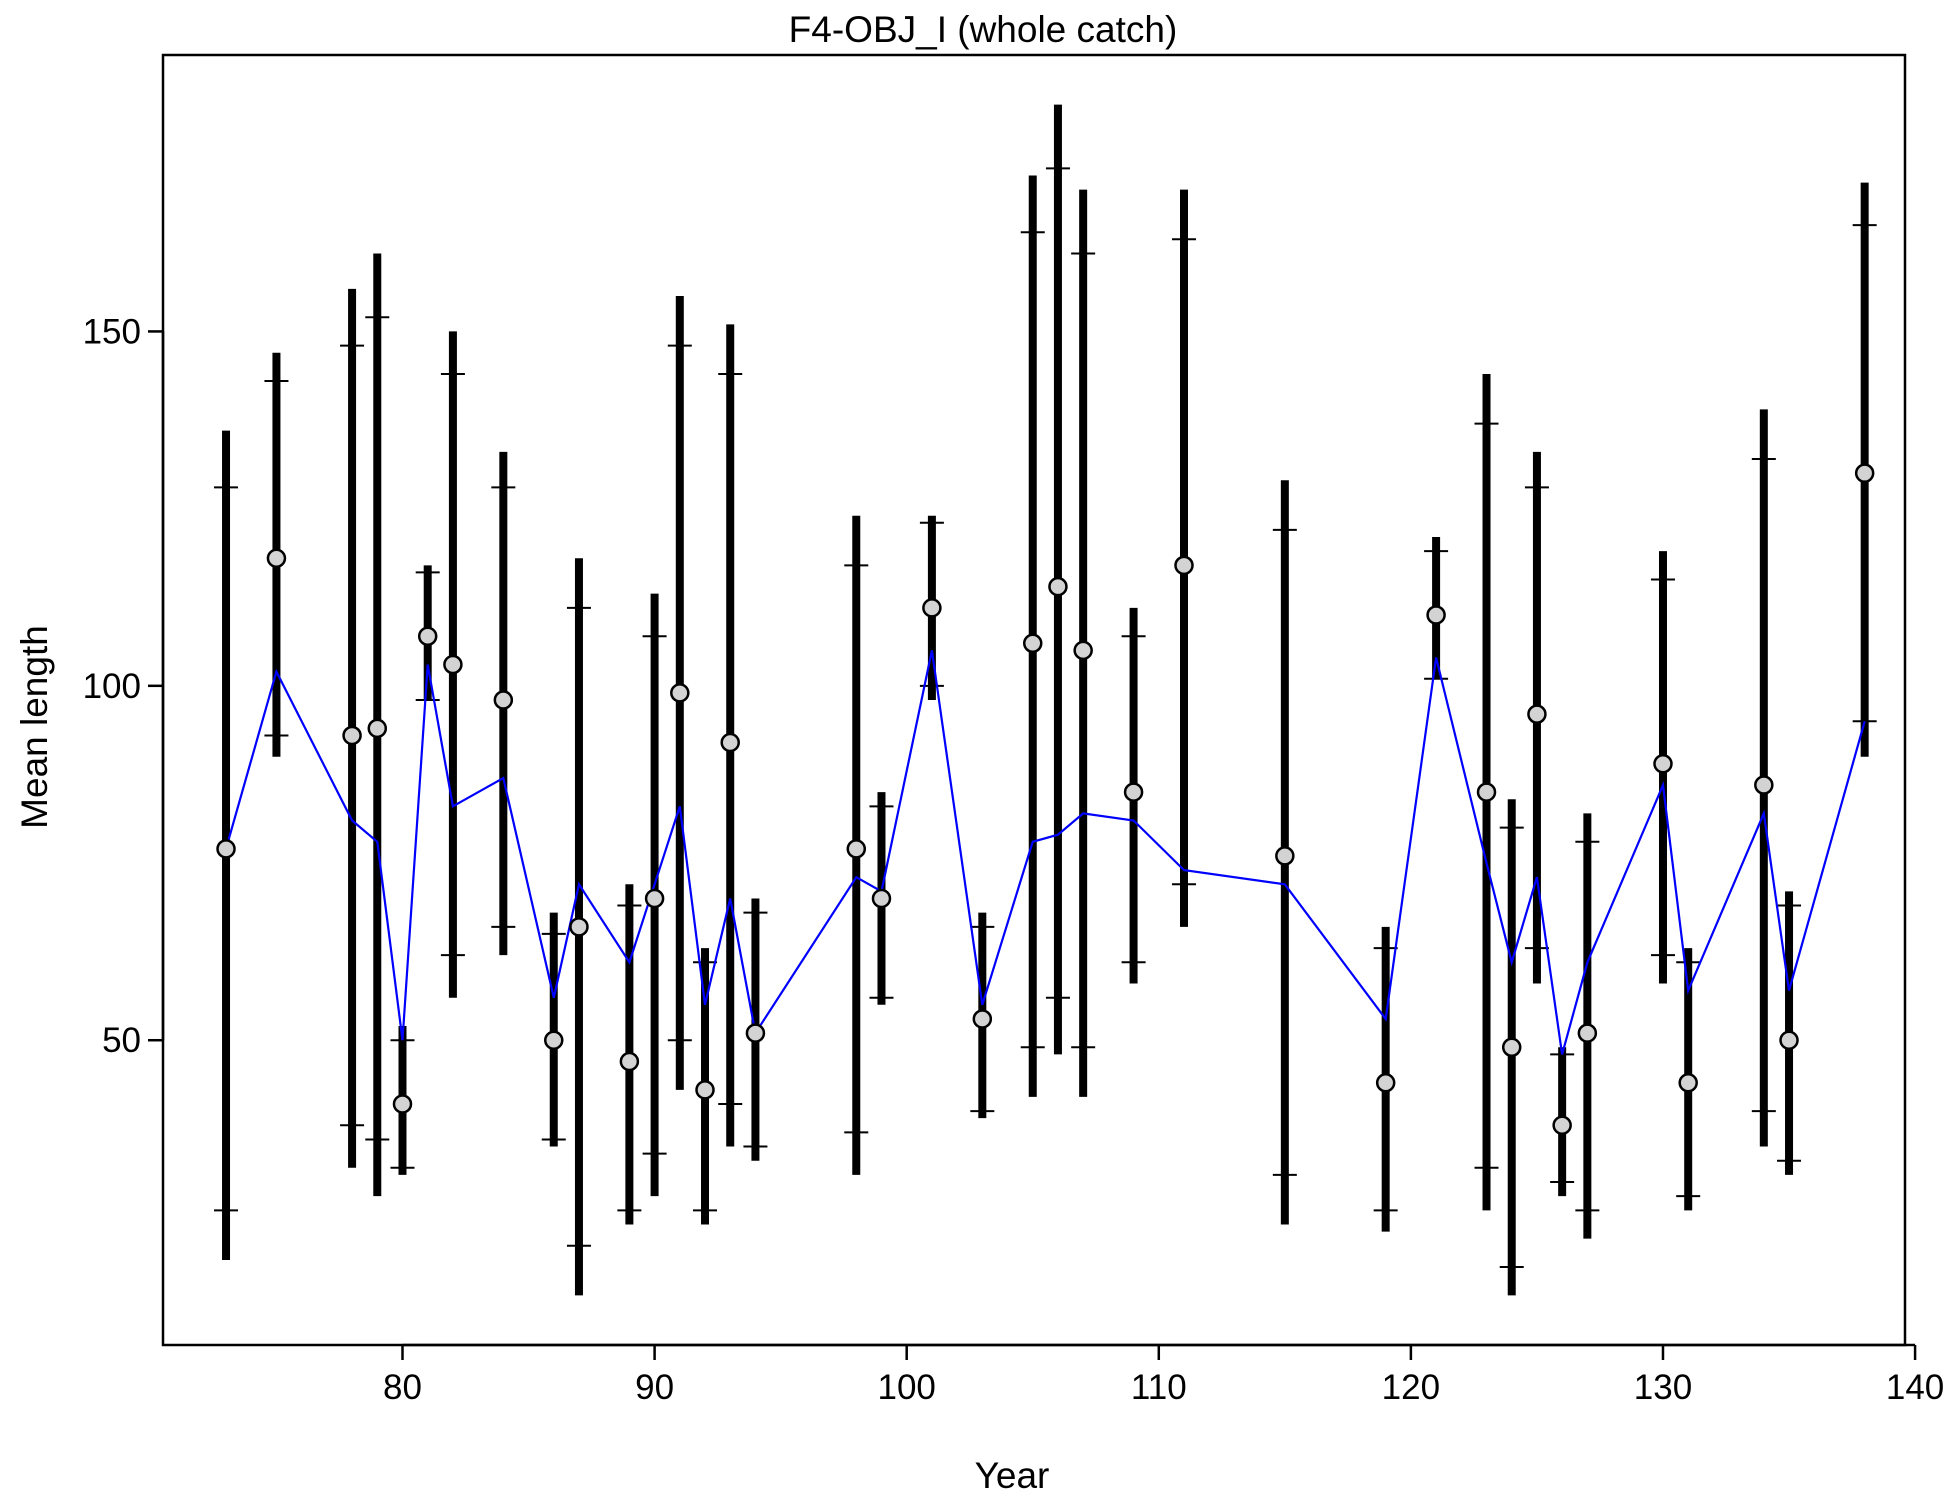 The height and width of the screenshot is (1500, 1950). I want to click on y-tick-label: 100, so click(112, 686).